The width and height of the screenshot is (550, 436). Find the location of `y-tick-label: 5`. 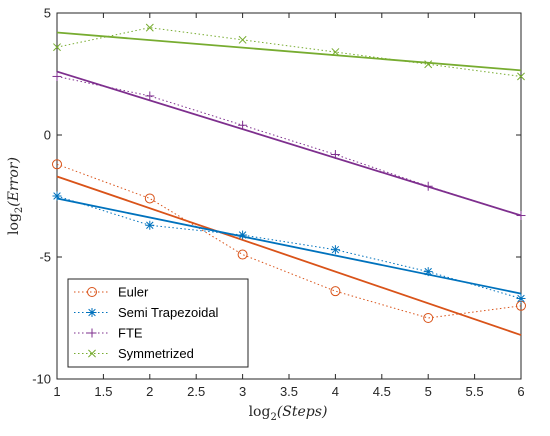

y-tick-label: 5 is located at coordinates (47, 13).